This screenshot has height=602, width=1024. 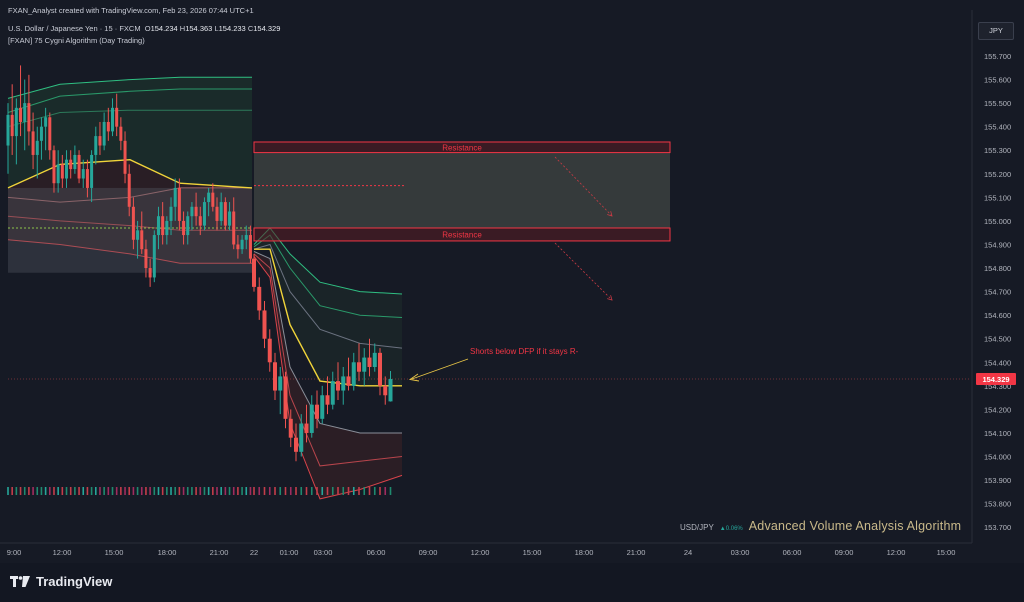 What do you see at coordinates (997, 80) in the screenshot?
I see `price-tick-label: 155.600` at bounding box center [997, 80].